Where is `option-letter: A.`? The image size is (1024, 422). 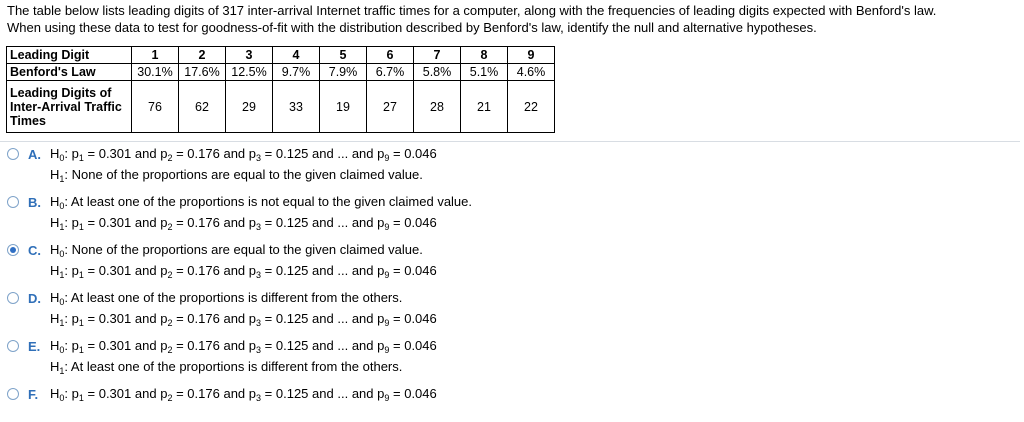 option-letter: A. is located at coordinates (34, 154).